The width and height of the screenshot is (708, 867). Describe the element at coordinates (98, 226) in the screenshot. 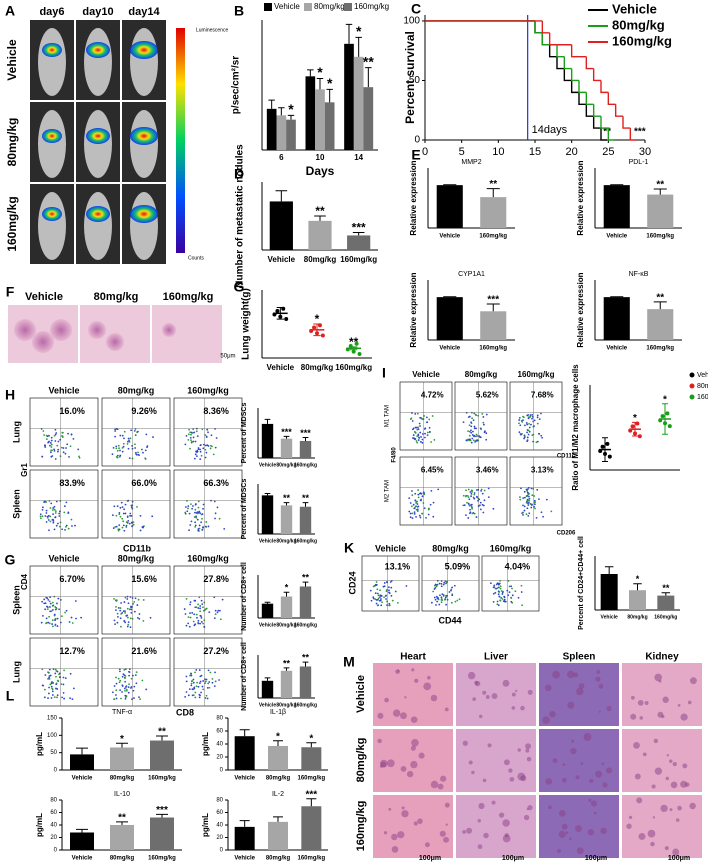

I see `mouse-body` at that location.